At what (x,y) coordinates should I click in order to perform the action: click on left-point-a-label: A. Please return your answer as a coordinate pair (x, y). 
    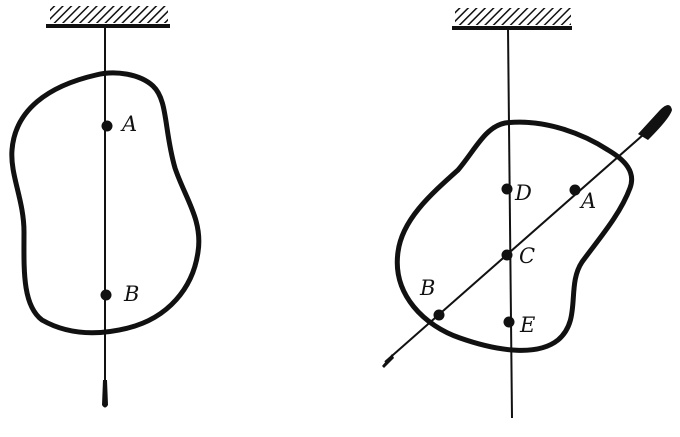
    Looking at the image, I should click on (128, 124).